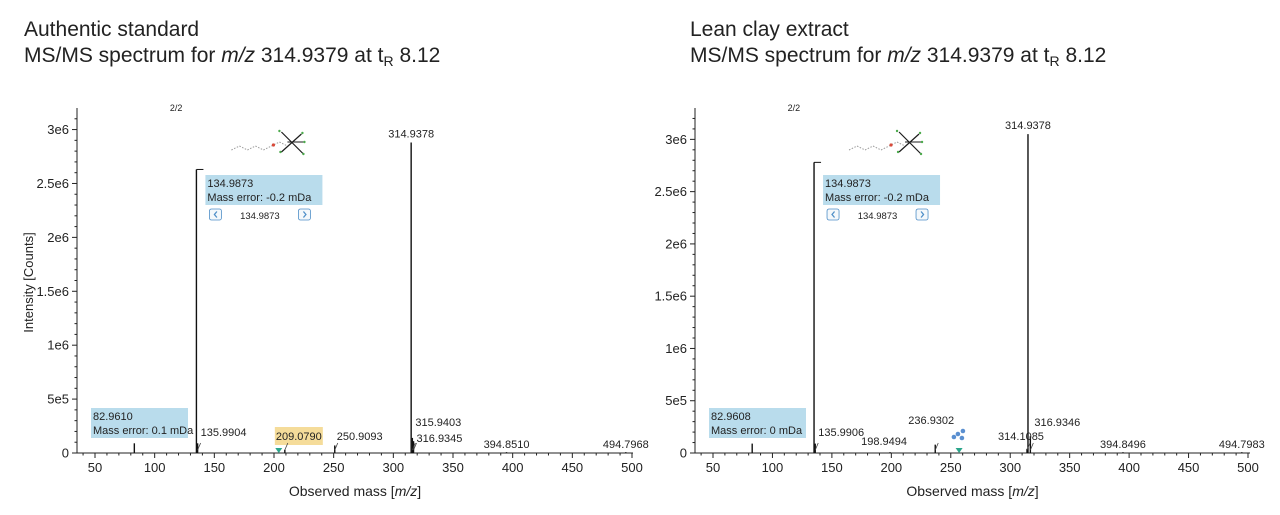  What do you see at coordinates (438, 423) in the screenshot?
I see `peak-label: 315.9403` at bounding box center [438, 423].